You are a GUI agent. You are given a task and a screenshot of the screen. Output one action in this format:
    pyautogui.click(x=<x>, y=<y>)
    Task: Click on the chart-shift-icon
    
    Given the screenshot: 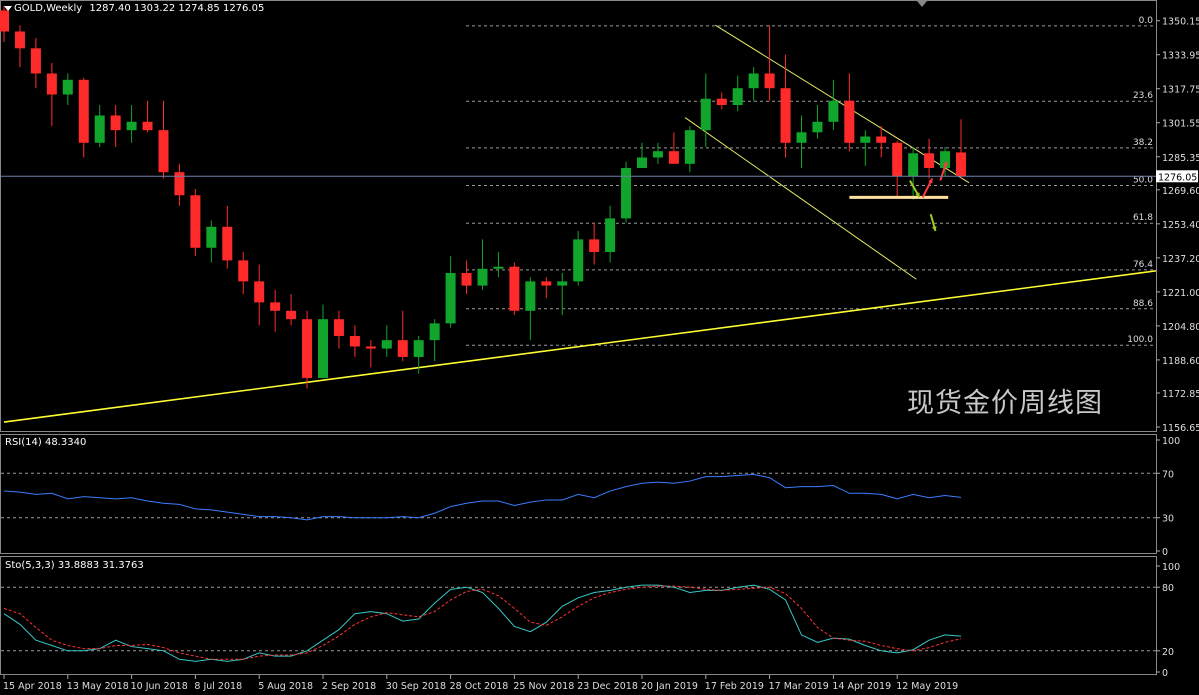 What is the action you would take?
    pyautogui.click(x=922, y=4)
    